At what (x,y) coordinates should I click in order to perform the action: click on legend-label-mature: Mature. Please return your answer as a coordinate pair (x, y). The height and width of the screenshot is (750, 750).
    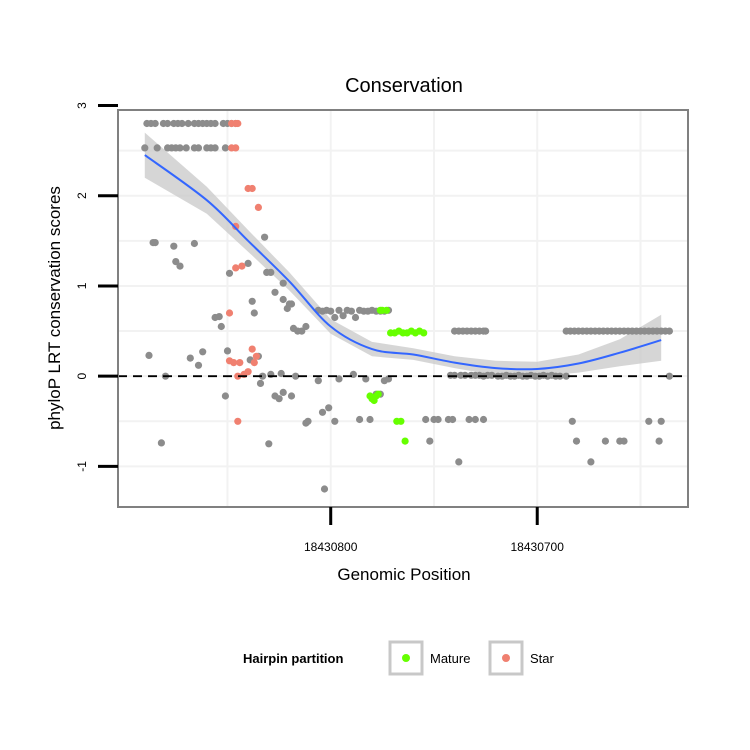
    Looking at the image, I should click on (450, 658).